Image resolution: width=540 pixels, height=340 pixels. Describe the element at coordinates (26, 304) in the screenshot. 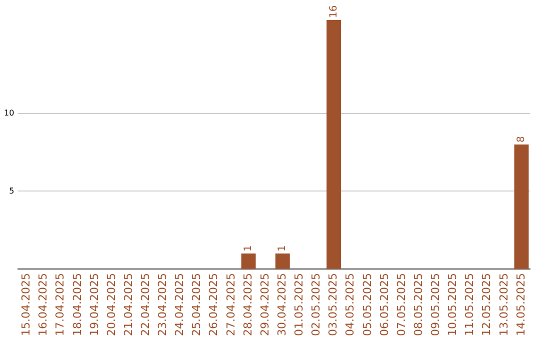

I see `x-tick-label: 15.04.2025` at that location.